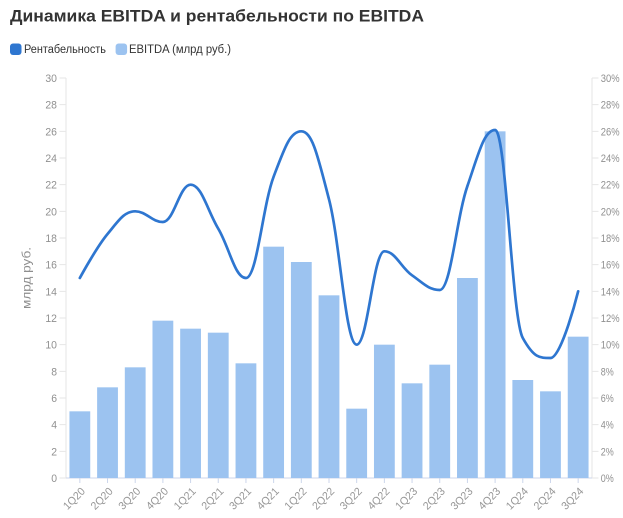 This screenshot has height=518, width=623. I want to click on svg-text: 2%, so click(607, 452).